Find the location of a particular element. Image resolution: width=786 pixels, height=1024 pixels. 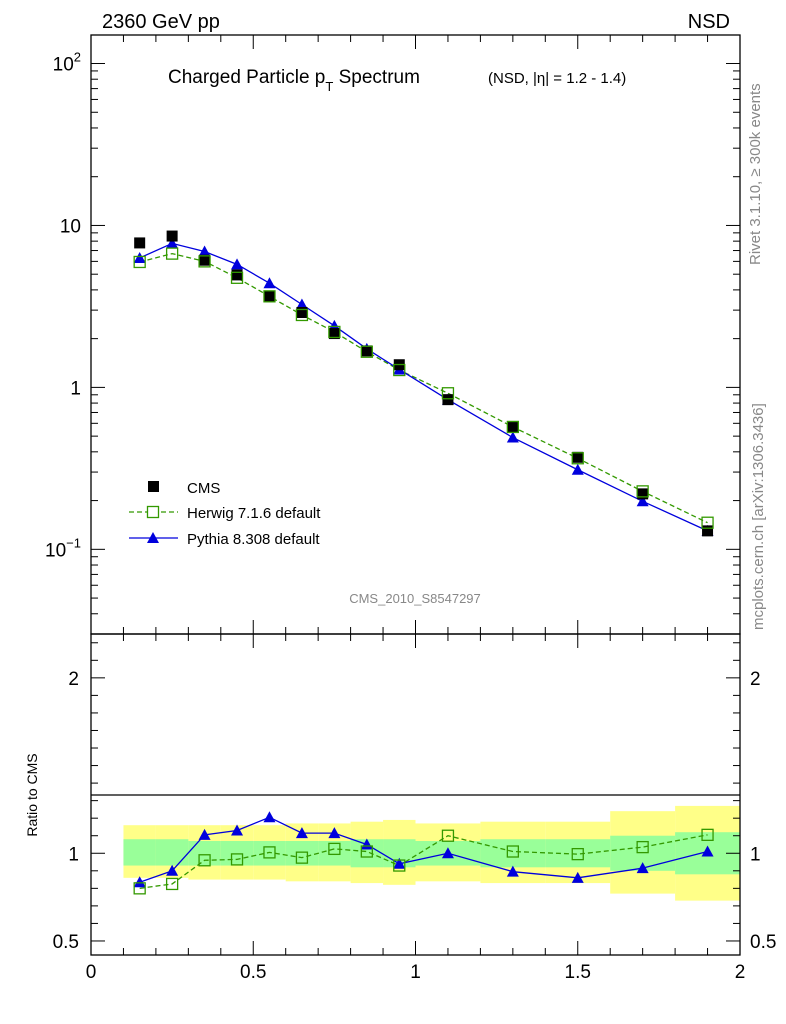

legend-cms-label: CMS is located at coordinates (203, 488).